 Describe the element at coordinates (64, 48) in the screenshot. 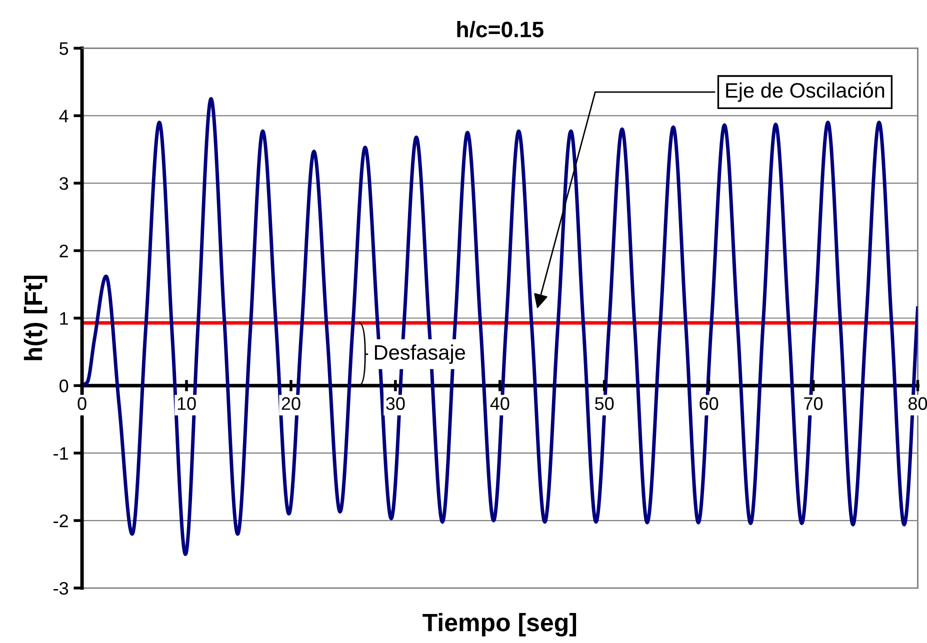

I see `y-tick-label: 5` at that location.